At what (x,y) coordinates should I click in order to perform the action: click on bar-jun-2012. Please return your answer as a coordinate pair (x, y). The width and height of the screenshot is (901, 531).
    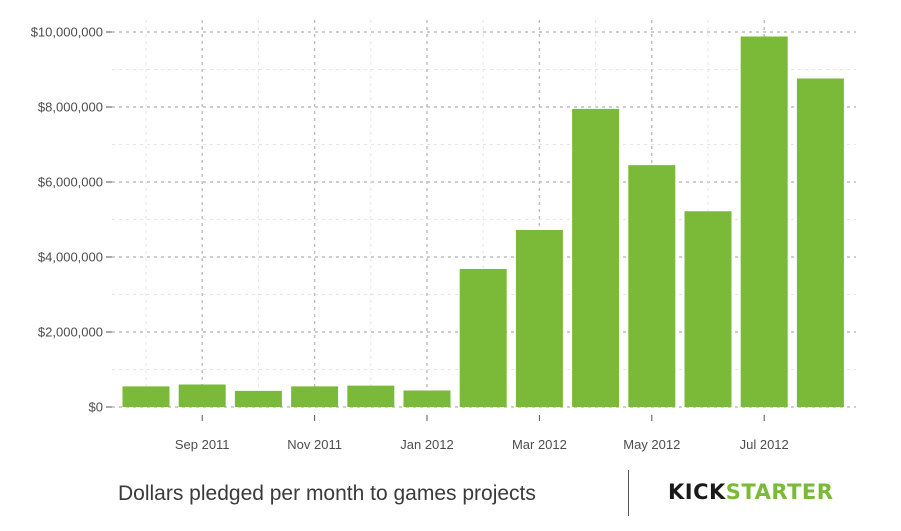
    Looking at the image, I should click on (708, 309).